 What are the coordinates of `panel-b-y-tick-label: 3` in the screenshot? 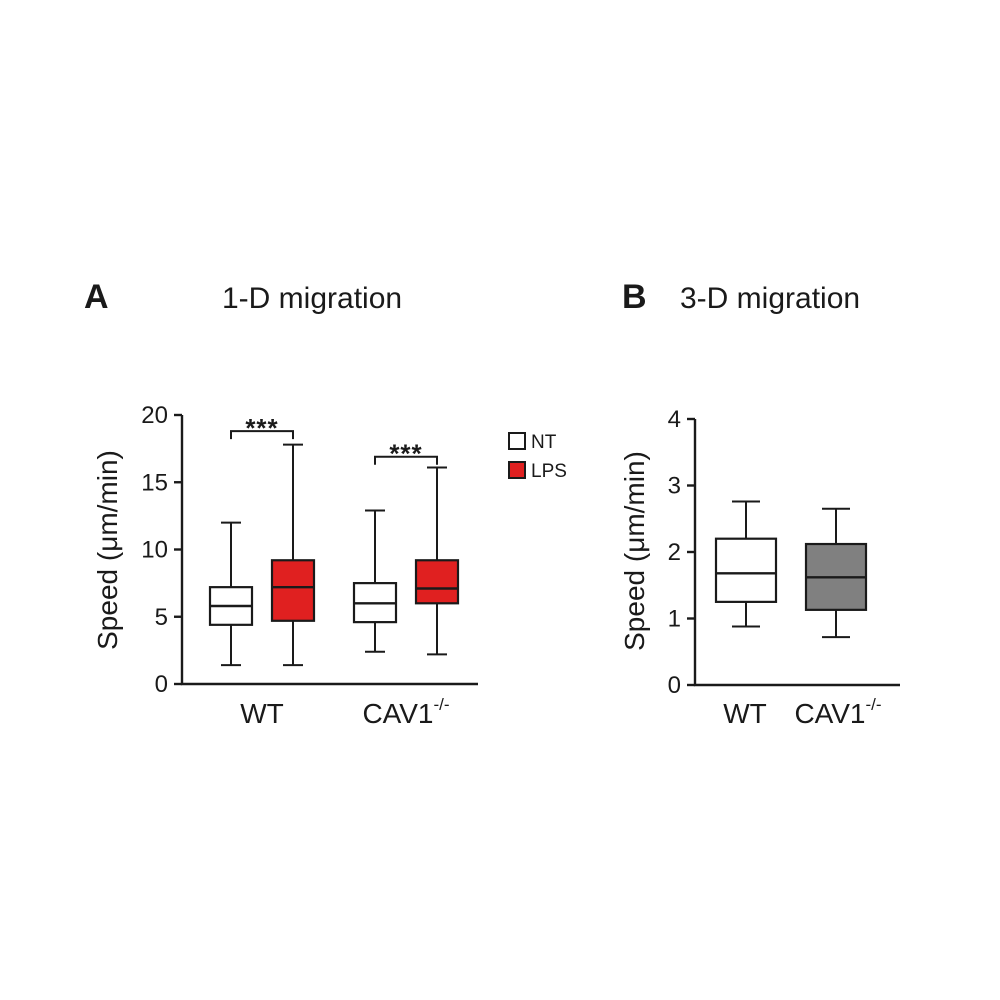 It's located at (674, 486).